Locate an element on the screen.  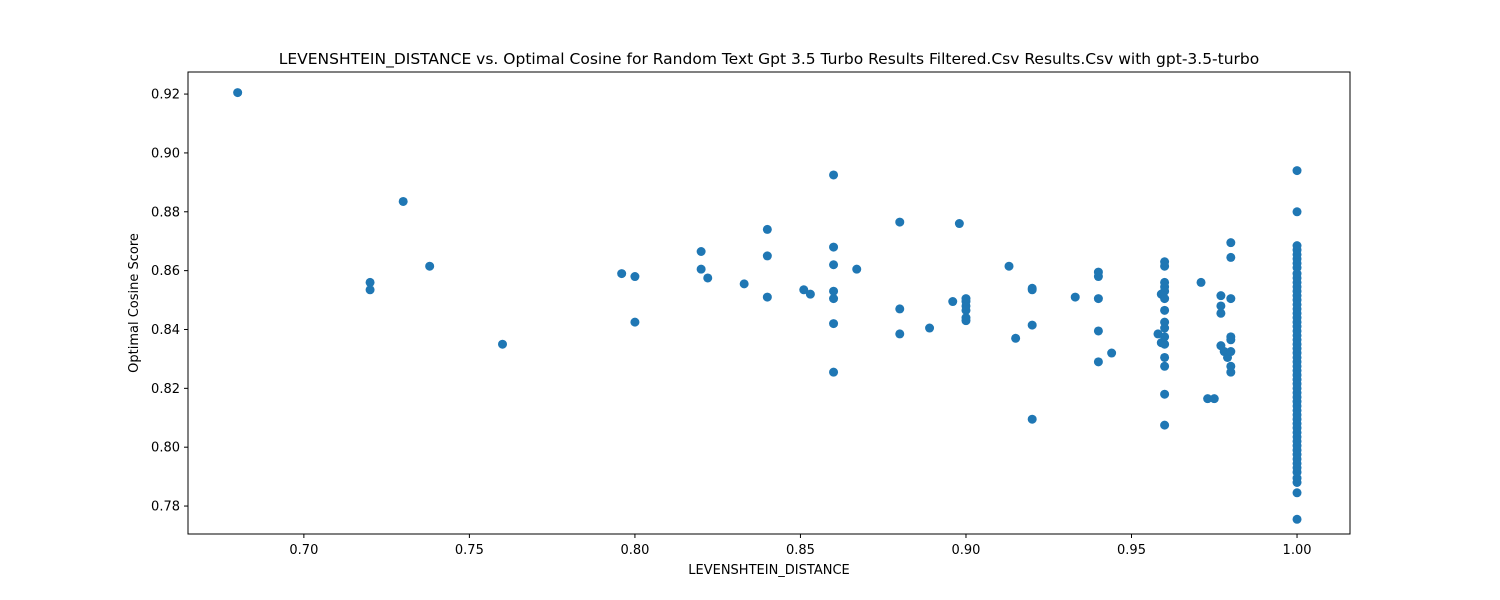
x-axis: 0.70 0.75 0.80 0.85 0.90 0.95 1.00 is located at coordinates (800, 546).